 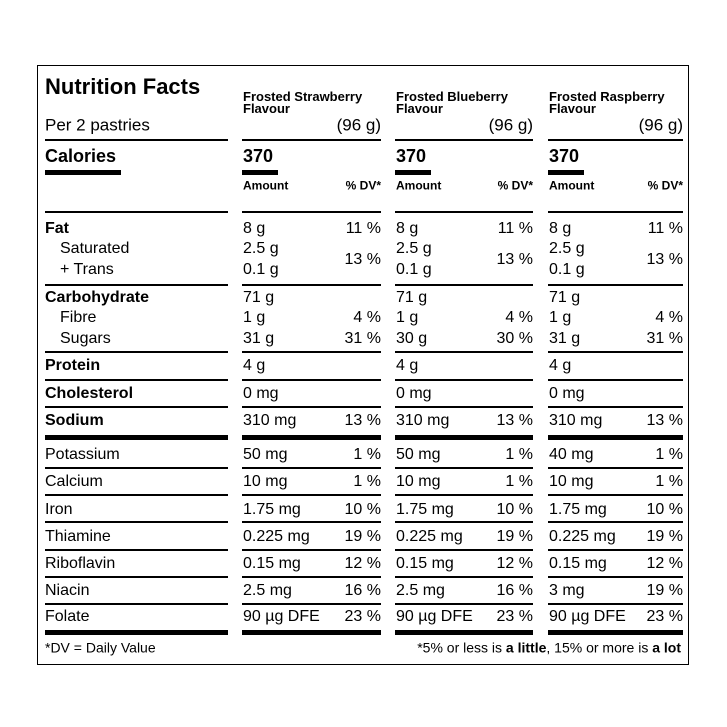 What do you see at coordinates (514, 339) in the screenshot?
I see `daily-value: 30 %` at bounding box center [514, 339].